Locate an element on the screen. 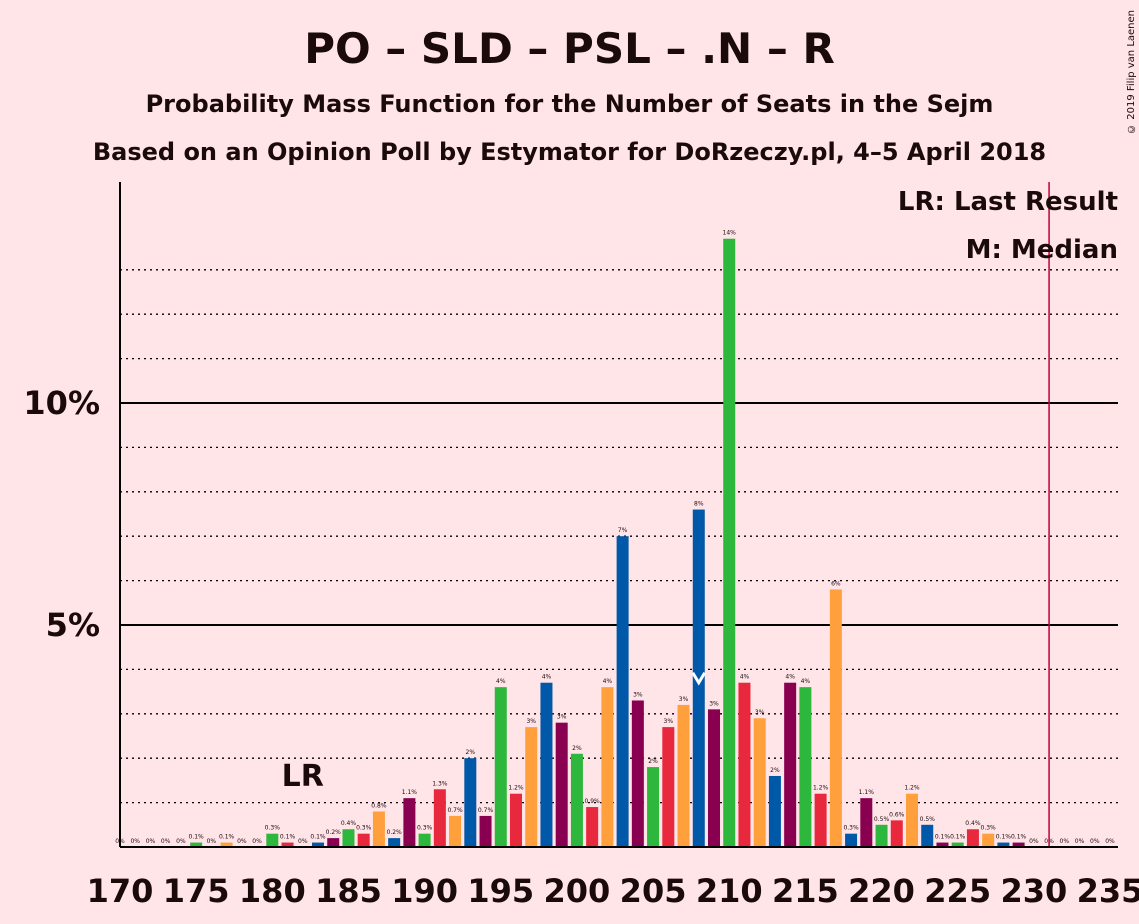 This screenshot has height=924, width=1139. bar-value-label: 2% is located at coordinates (653, 761).